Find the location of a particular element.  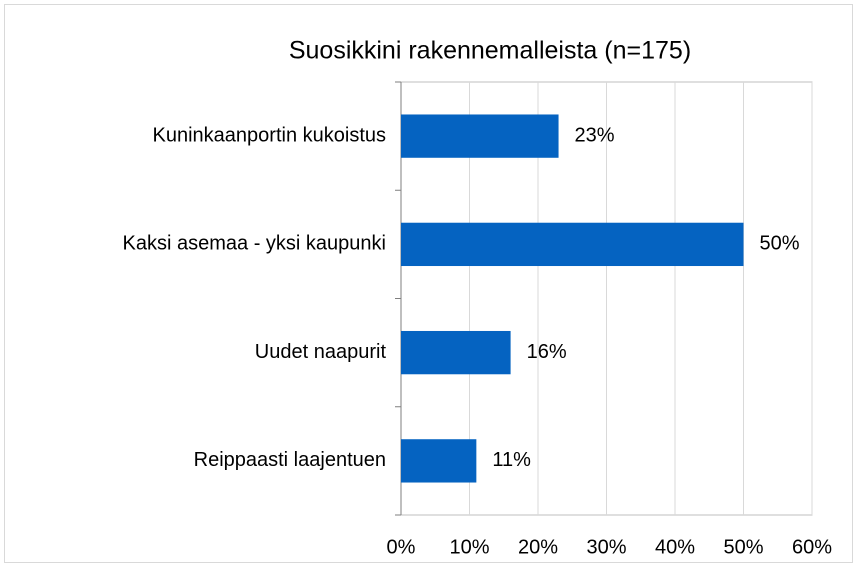

x-tick-label: 50% is located at coordinates (743, 547).